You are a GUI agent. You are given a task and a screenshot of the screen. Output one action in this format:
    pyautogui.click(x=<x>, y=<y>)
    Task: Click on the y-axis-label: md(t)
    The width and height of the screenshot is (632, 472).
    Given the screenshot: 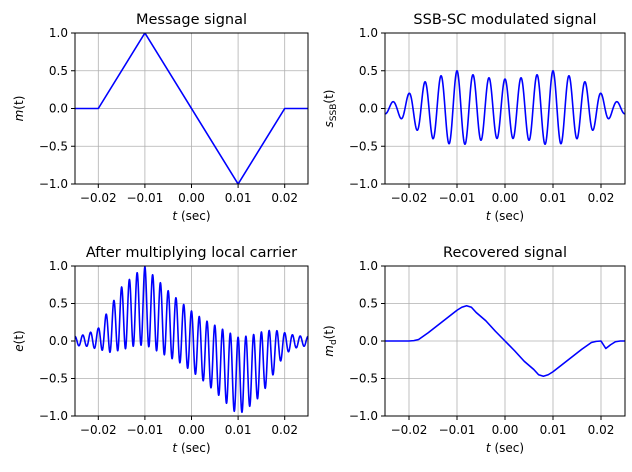 What is the action you would take?
    pyautogui.click(x=330, y=341)
    